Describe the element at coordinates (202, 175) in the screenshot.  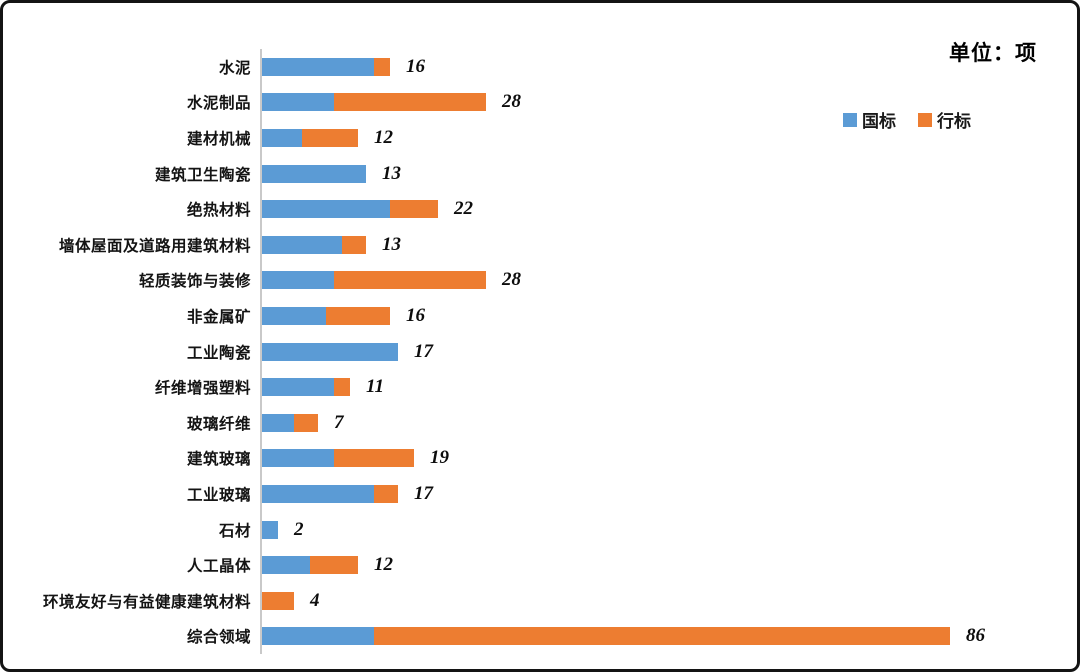
I see `category-label: 建筑卫生陶瓷` at that location.